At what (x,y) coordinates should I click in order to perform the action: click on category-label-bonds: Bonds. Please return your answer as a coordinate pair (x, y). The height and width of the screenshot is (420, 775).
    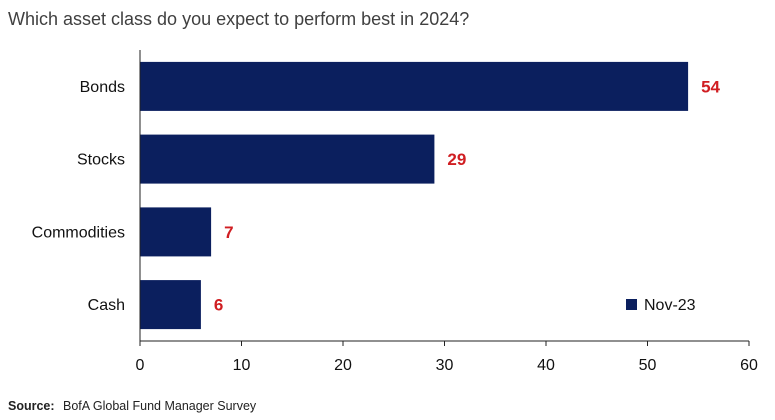
    Looking at the image, I should click on (102, 87).